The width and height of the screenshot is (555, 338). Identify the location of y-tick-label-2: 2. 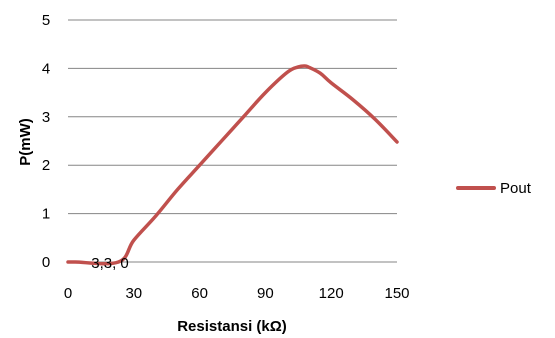
(46, 165).